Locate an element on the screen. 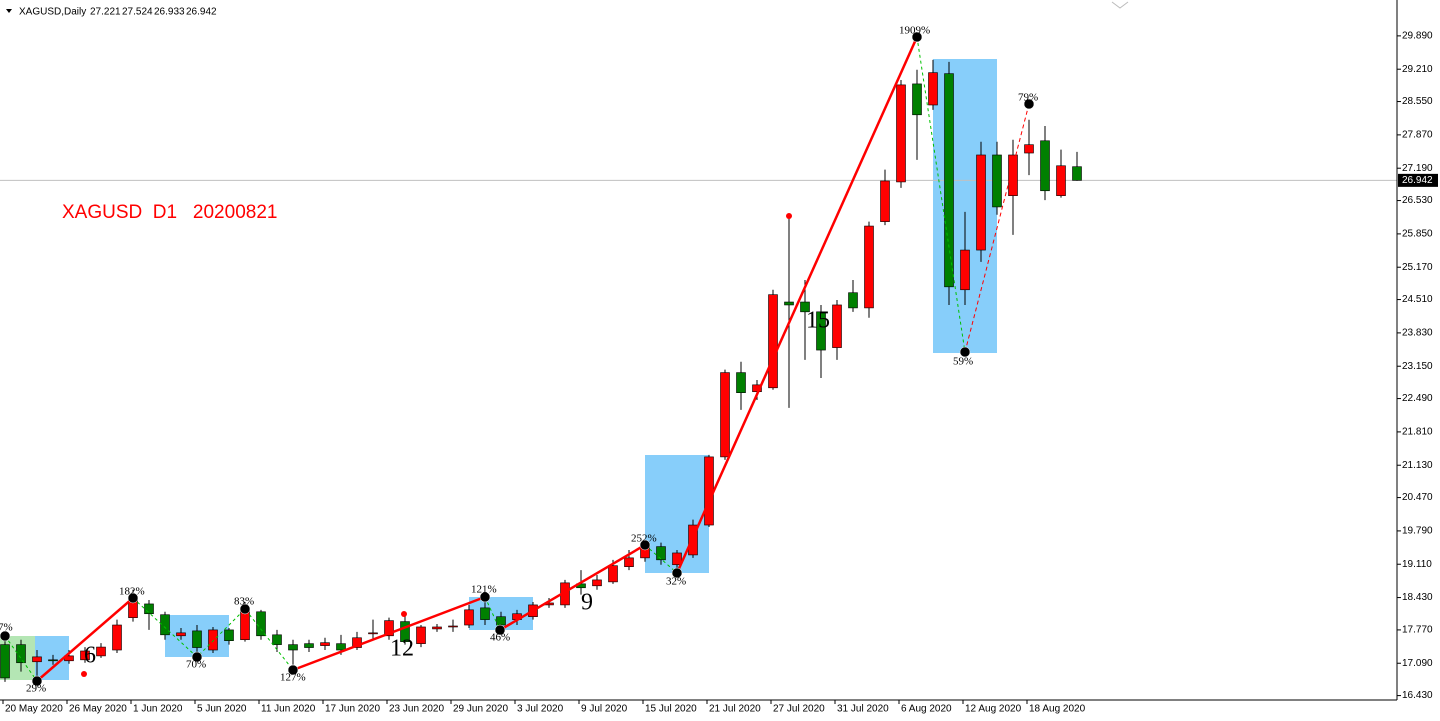 The height and width of the screenshot is (721, 1440). y-tick-label: 25.850 is located at coordinates (1417, 234).